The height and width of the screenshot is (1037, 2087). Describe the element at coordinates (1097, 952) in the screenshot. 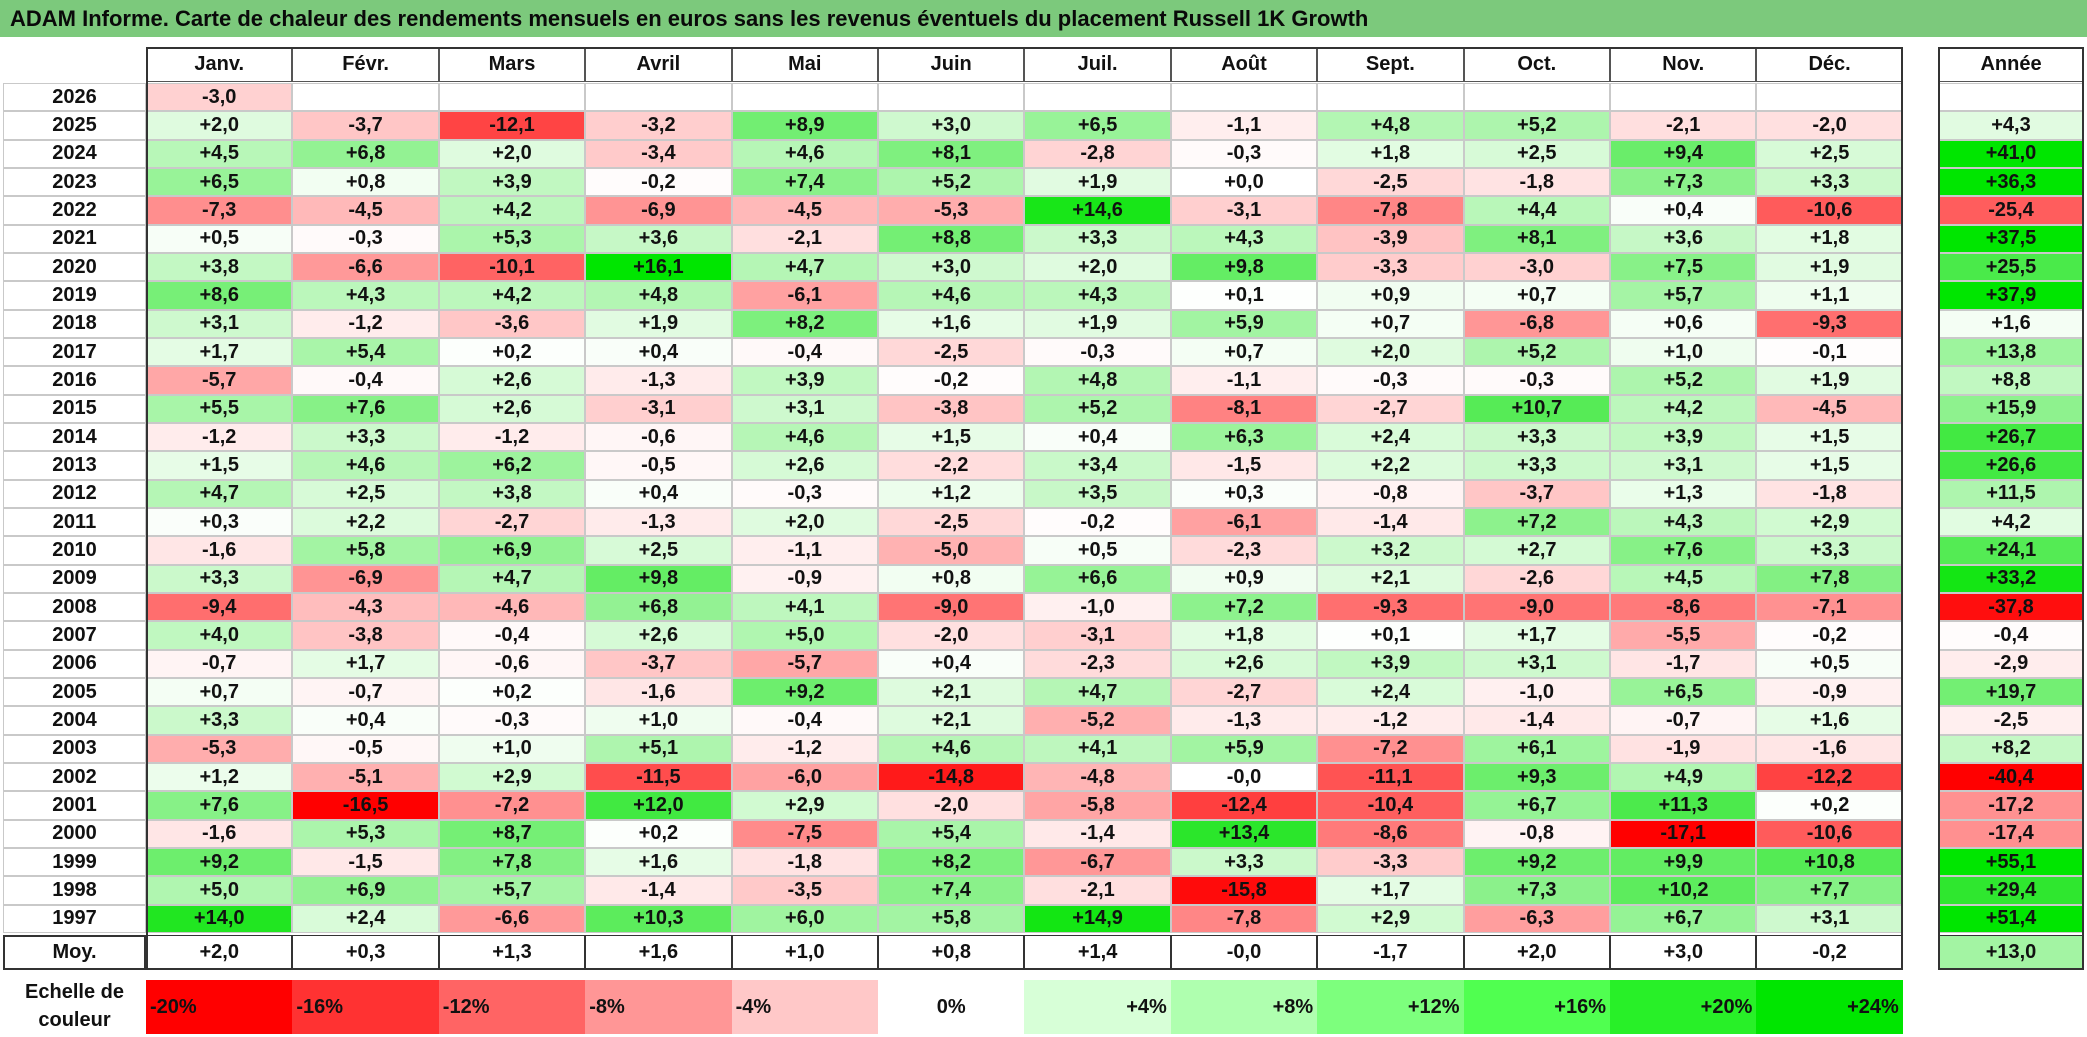

I see `average-cell: +1,4` at that location.